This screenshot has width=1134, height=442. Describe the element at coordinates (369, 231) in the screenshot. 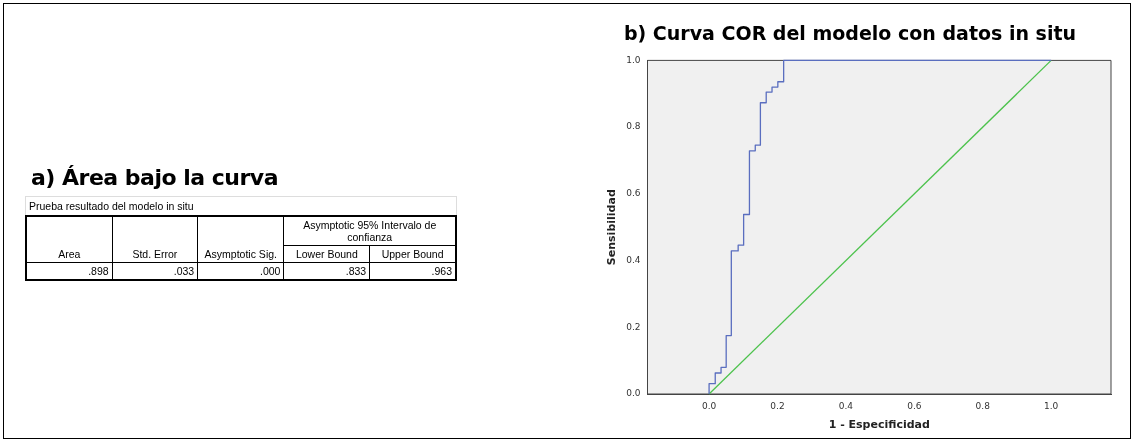

I see `text: Asymptotic 95% Intervalo de confianza` at that location.